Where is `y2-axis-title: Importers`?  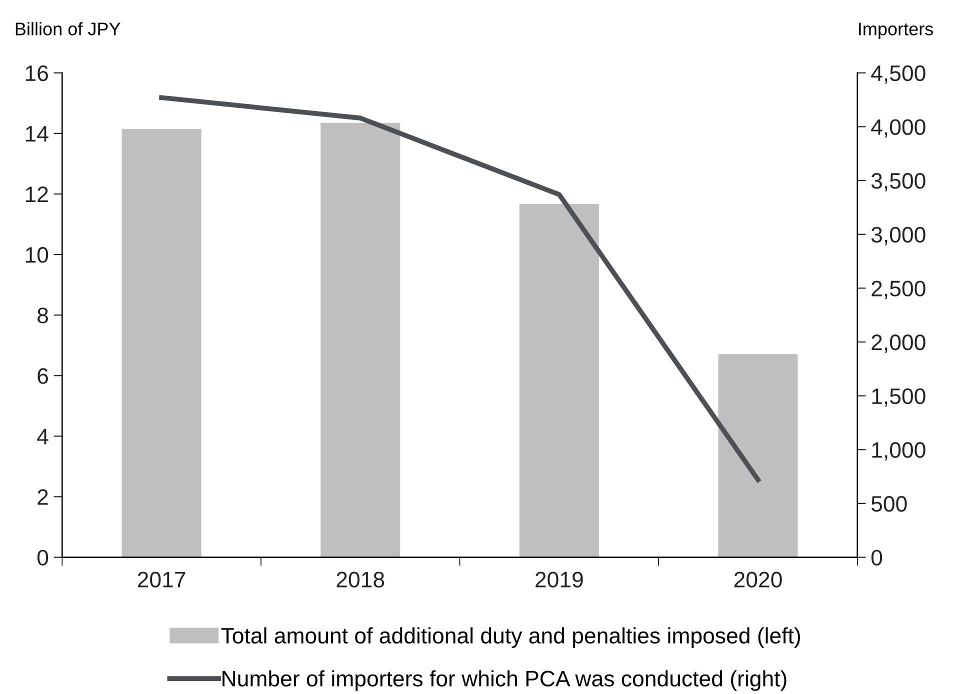 y2-axis-title: Importers is located at coordinates (896, 30).